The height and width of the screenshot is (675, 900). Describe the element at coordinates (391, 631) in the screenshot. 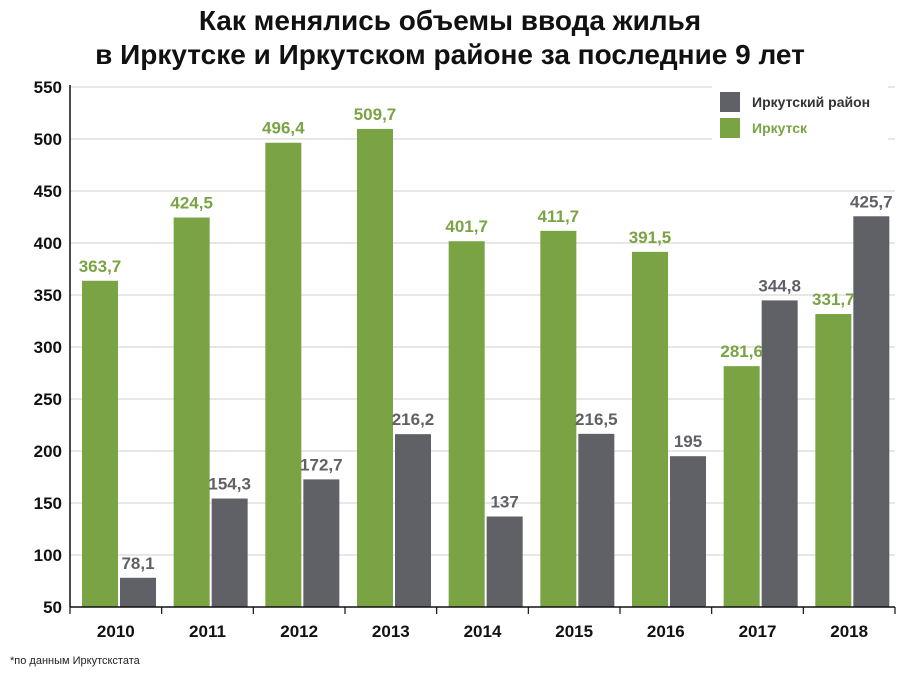

I see `x-tick-label: 2013` at that location.